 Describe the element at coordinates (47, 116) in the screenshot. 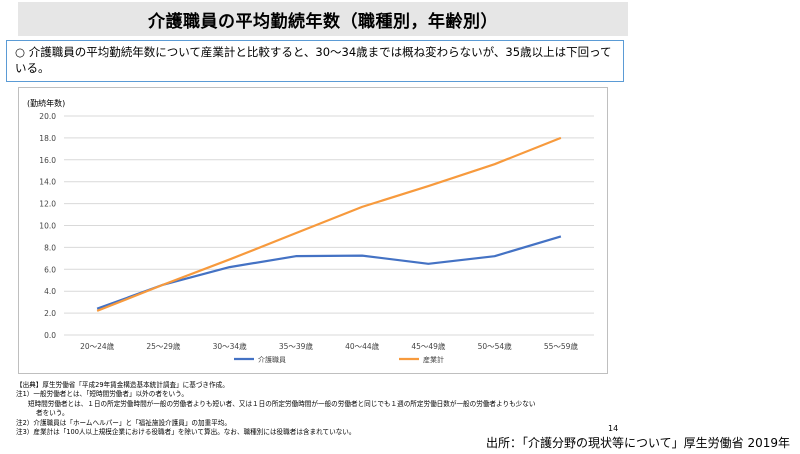

I see `y-tick-label: 20.0` at that location.